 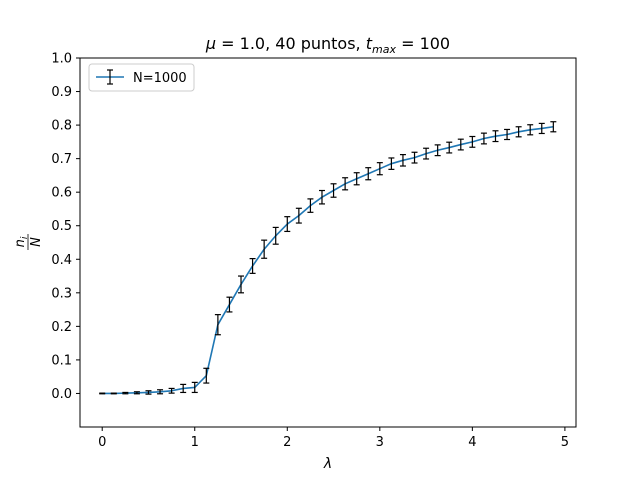 I want to click on y-axis-label-numerator: n, so click(x=20, y=243).